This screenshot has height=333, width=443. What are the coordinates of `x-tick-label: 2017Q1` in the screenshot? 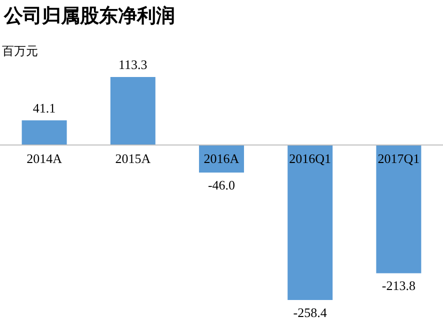 It's located at (399, 158).